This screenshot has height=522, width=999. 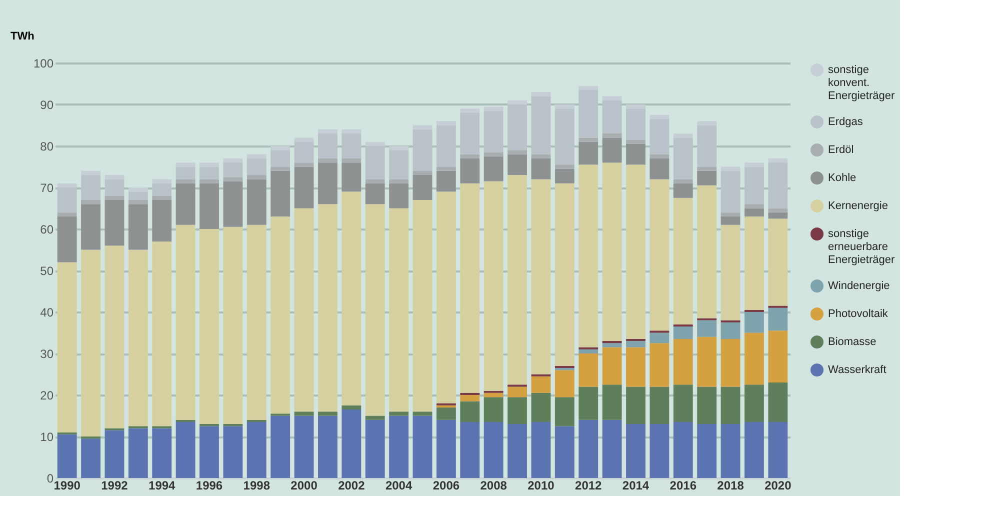 I want to click on x-tick-label: 2004, so click(x=398, y=485).